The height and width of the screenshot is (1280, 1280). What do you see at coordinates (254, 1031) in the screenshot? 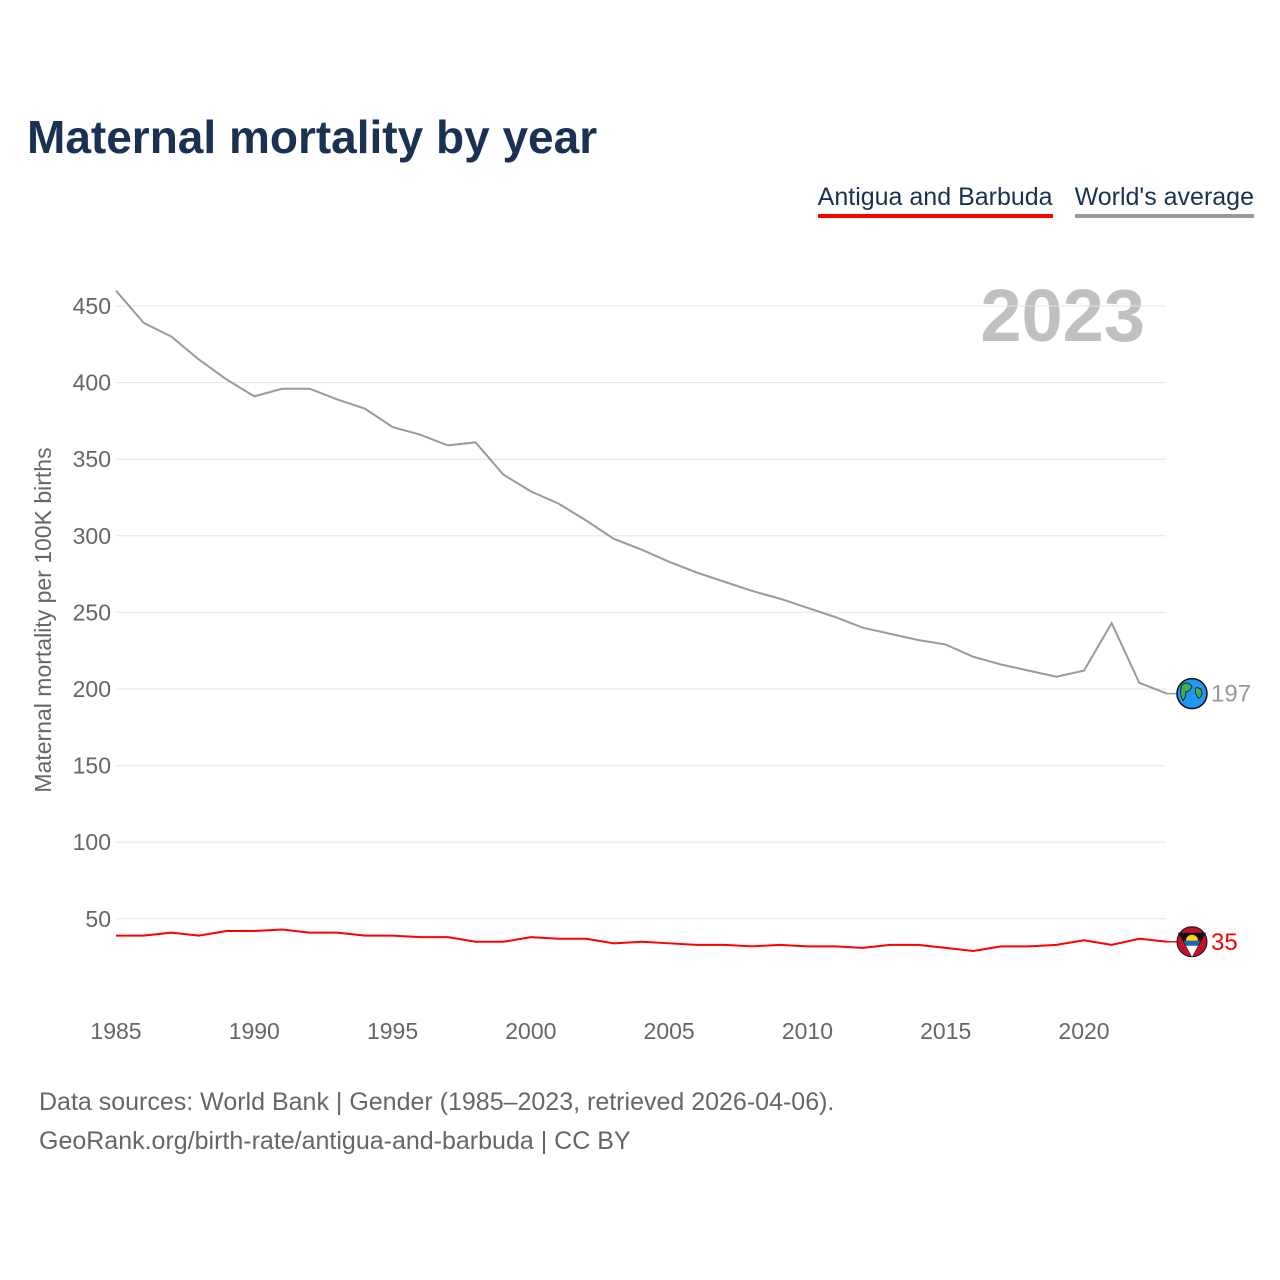
I see `x-tick-label: 1990` at bounding box center [254, 1031].